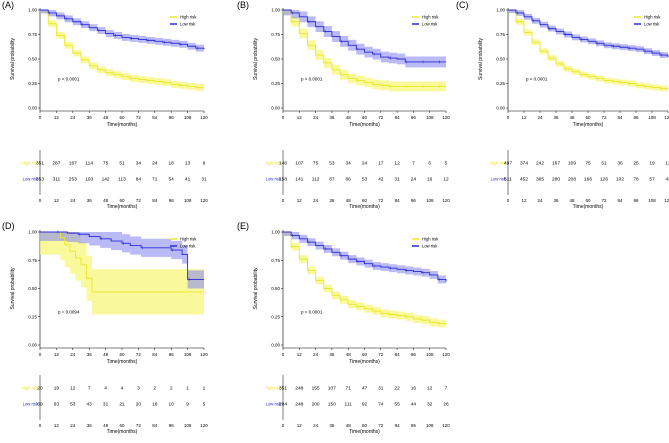 This screenshot has height=443, width=669. Describe the element at coordinates (73, 405) in the screenshot. I see `risk-count: 53` at that location.